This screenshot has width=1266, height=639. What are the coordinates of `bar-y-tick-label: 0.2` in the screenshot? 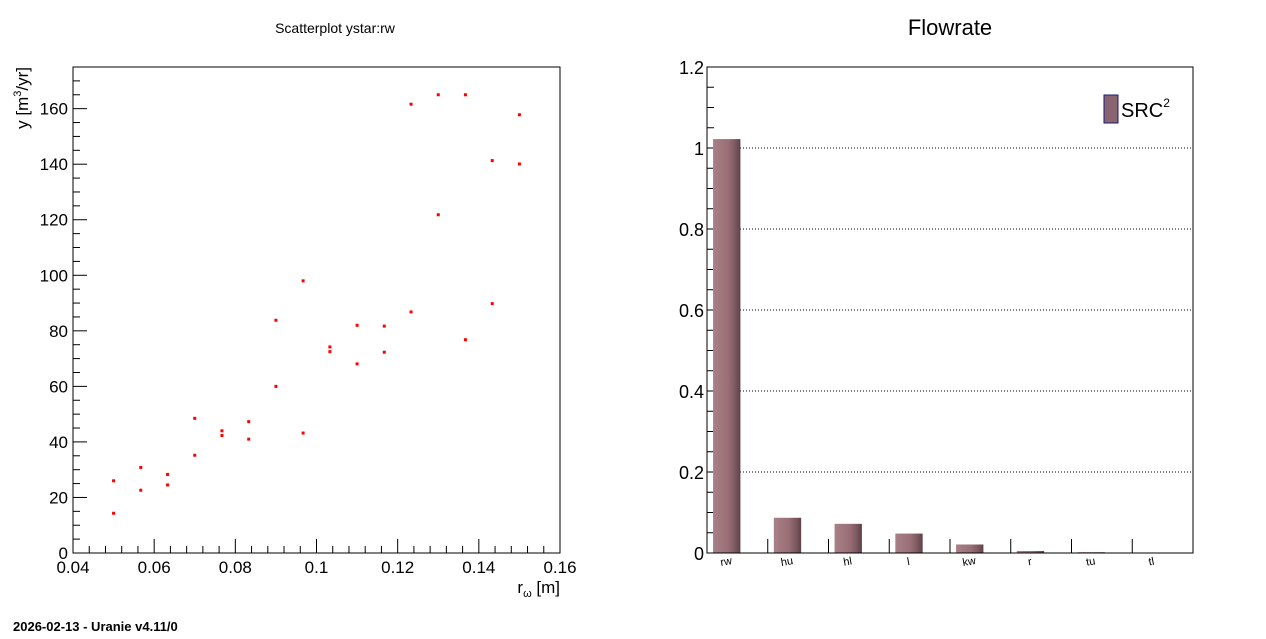 It's located at (691, 473).